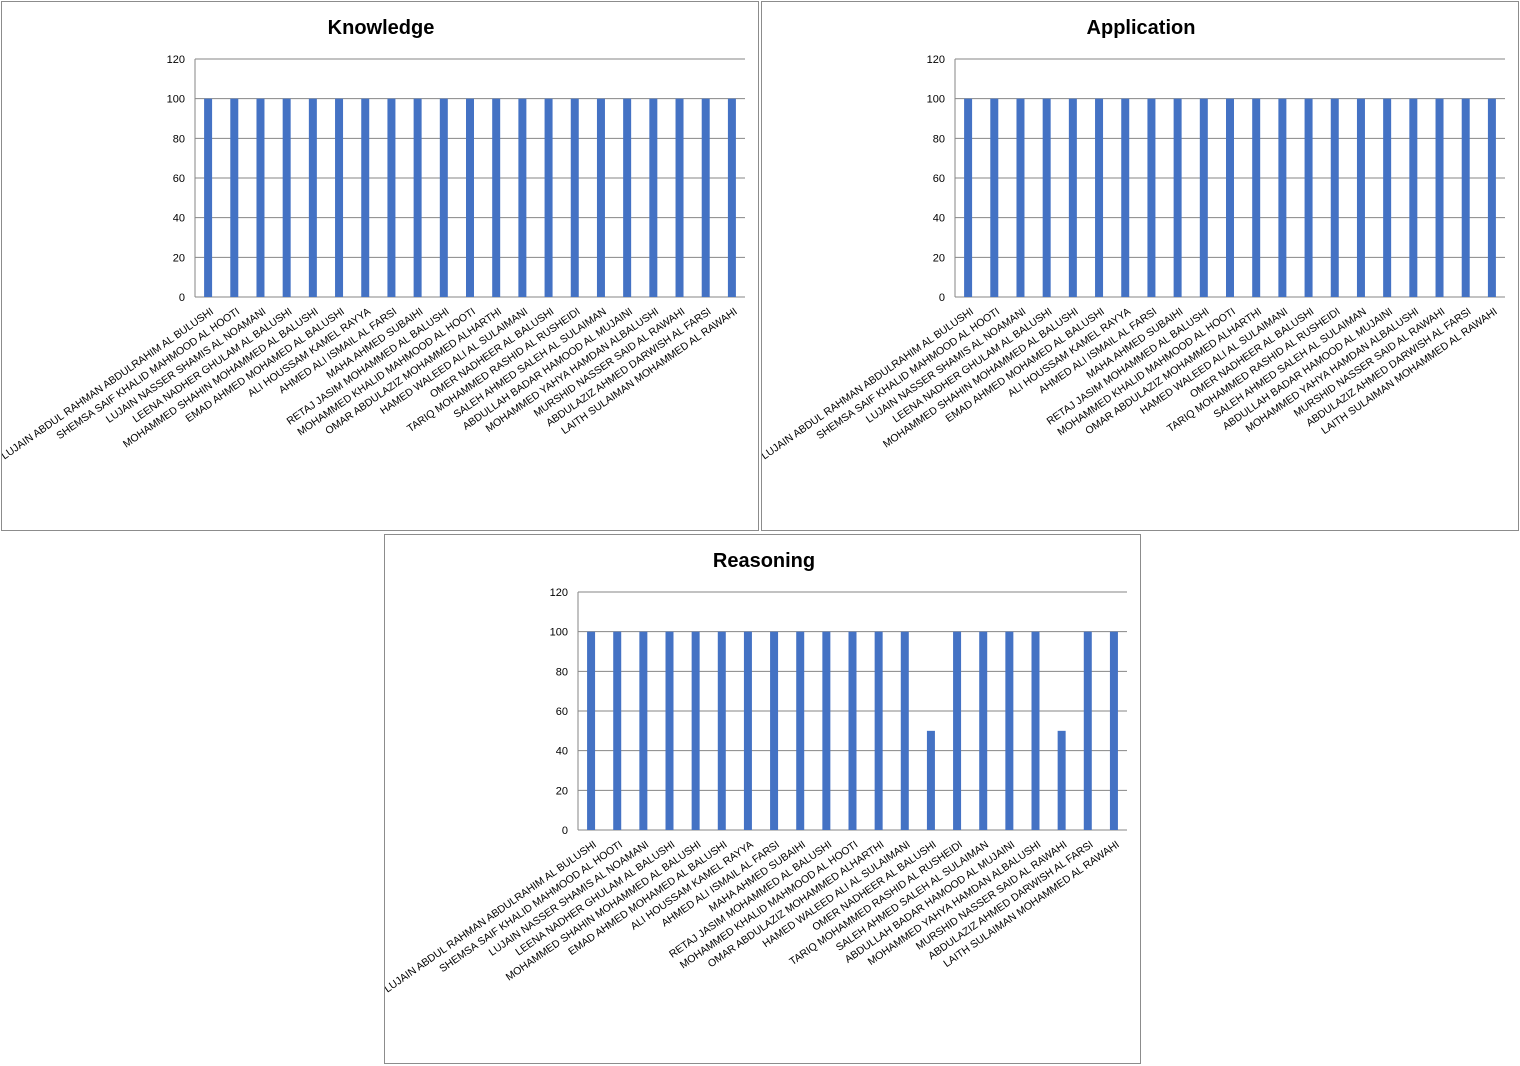  I want to click on chart-title: Reasoning, so click(764, 561).